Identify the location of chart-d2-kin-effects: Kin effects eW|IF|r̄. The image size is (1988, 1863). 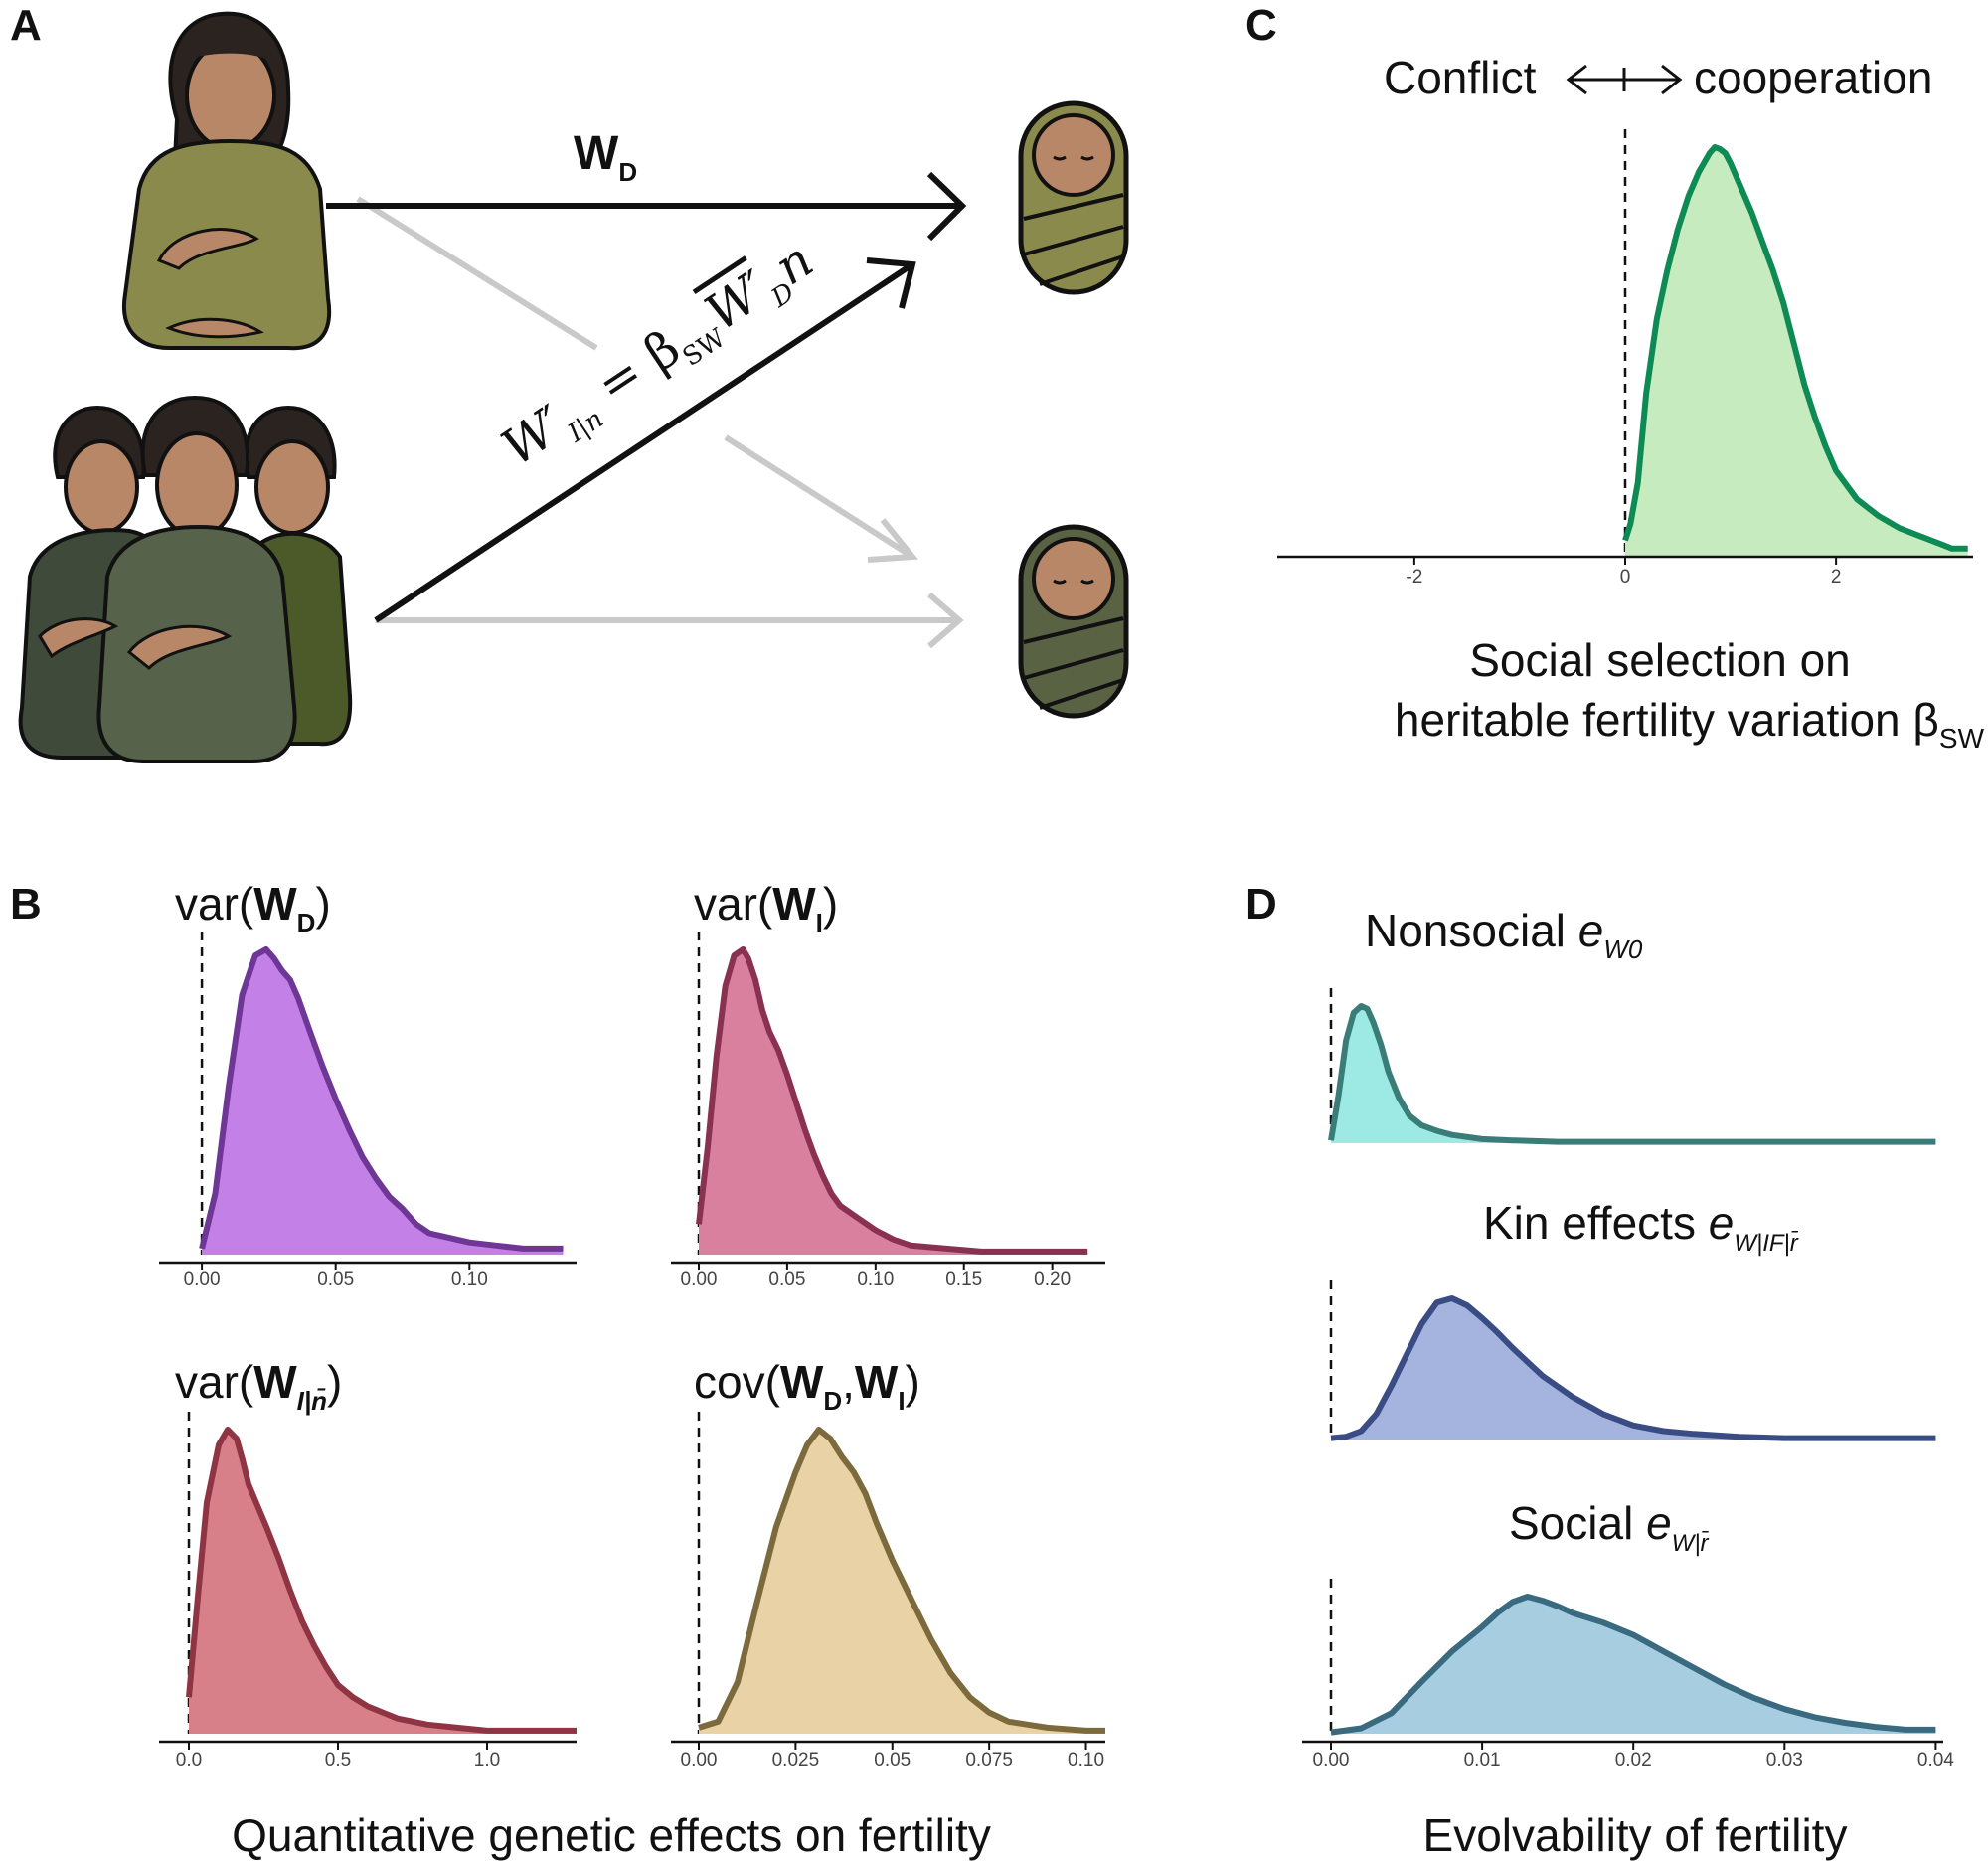
(1632, 1319).